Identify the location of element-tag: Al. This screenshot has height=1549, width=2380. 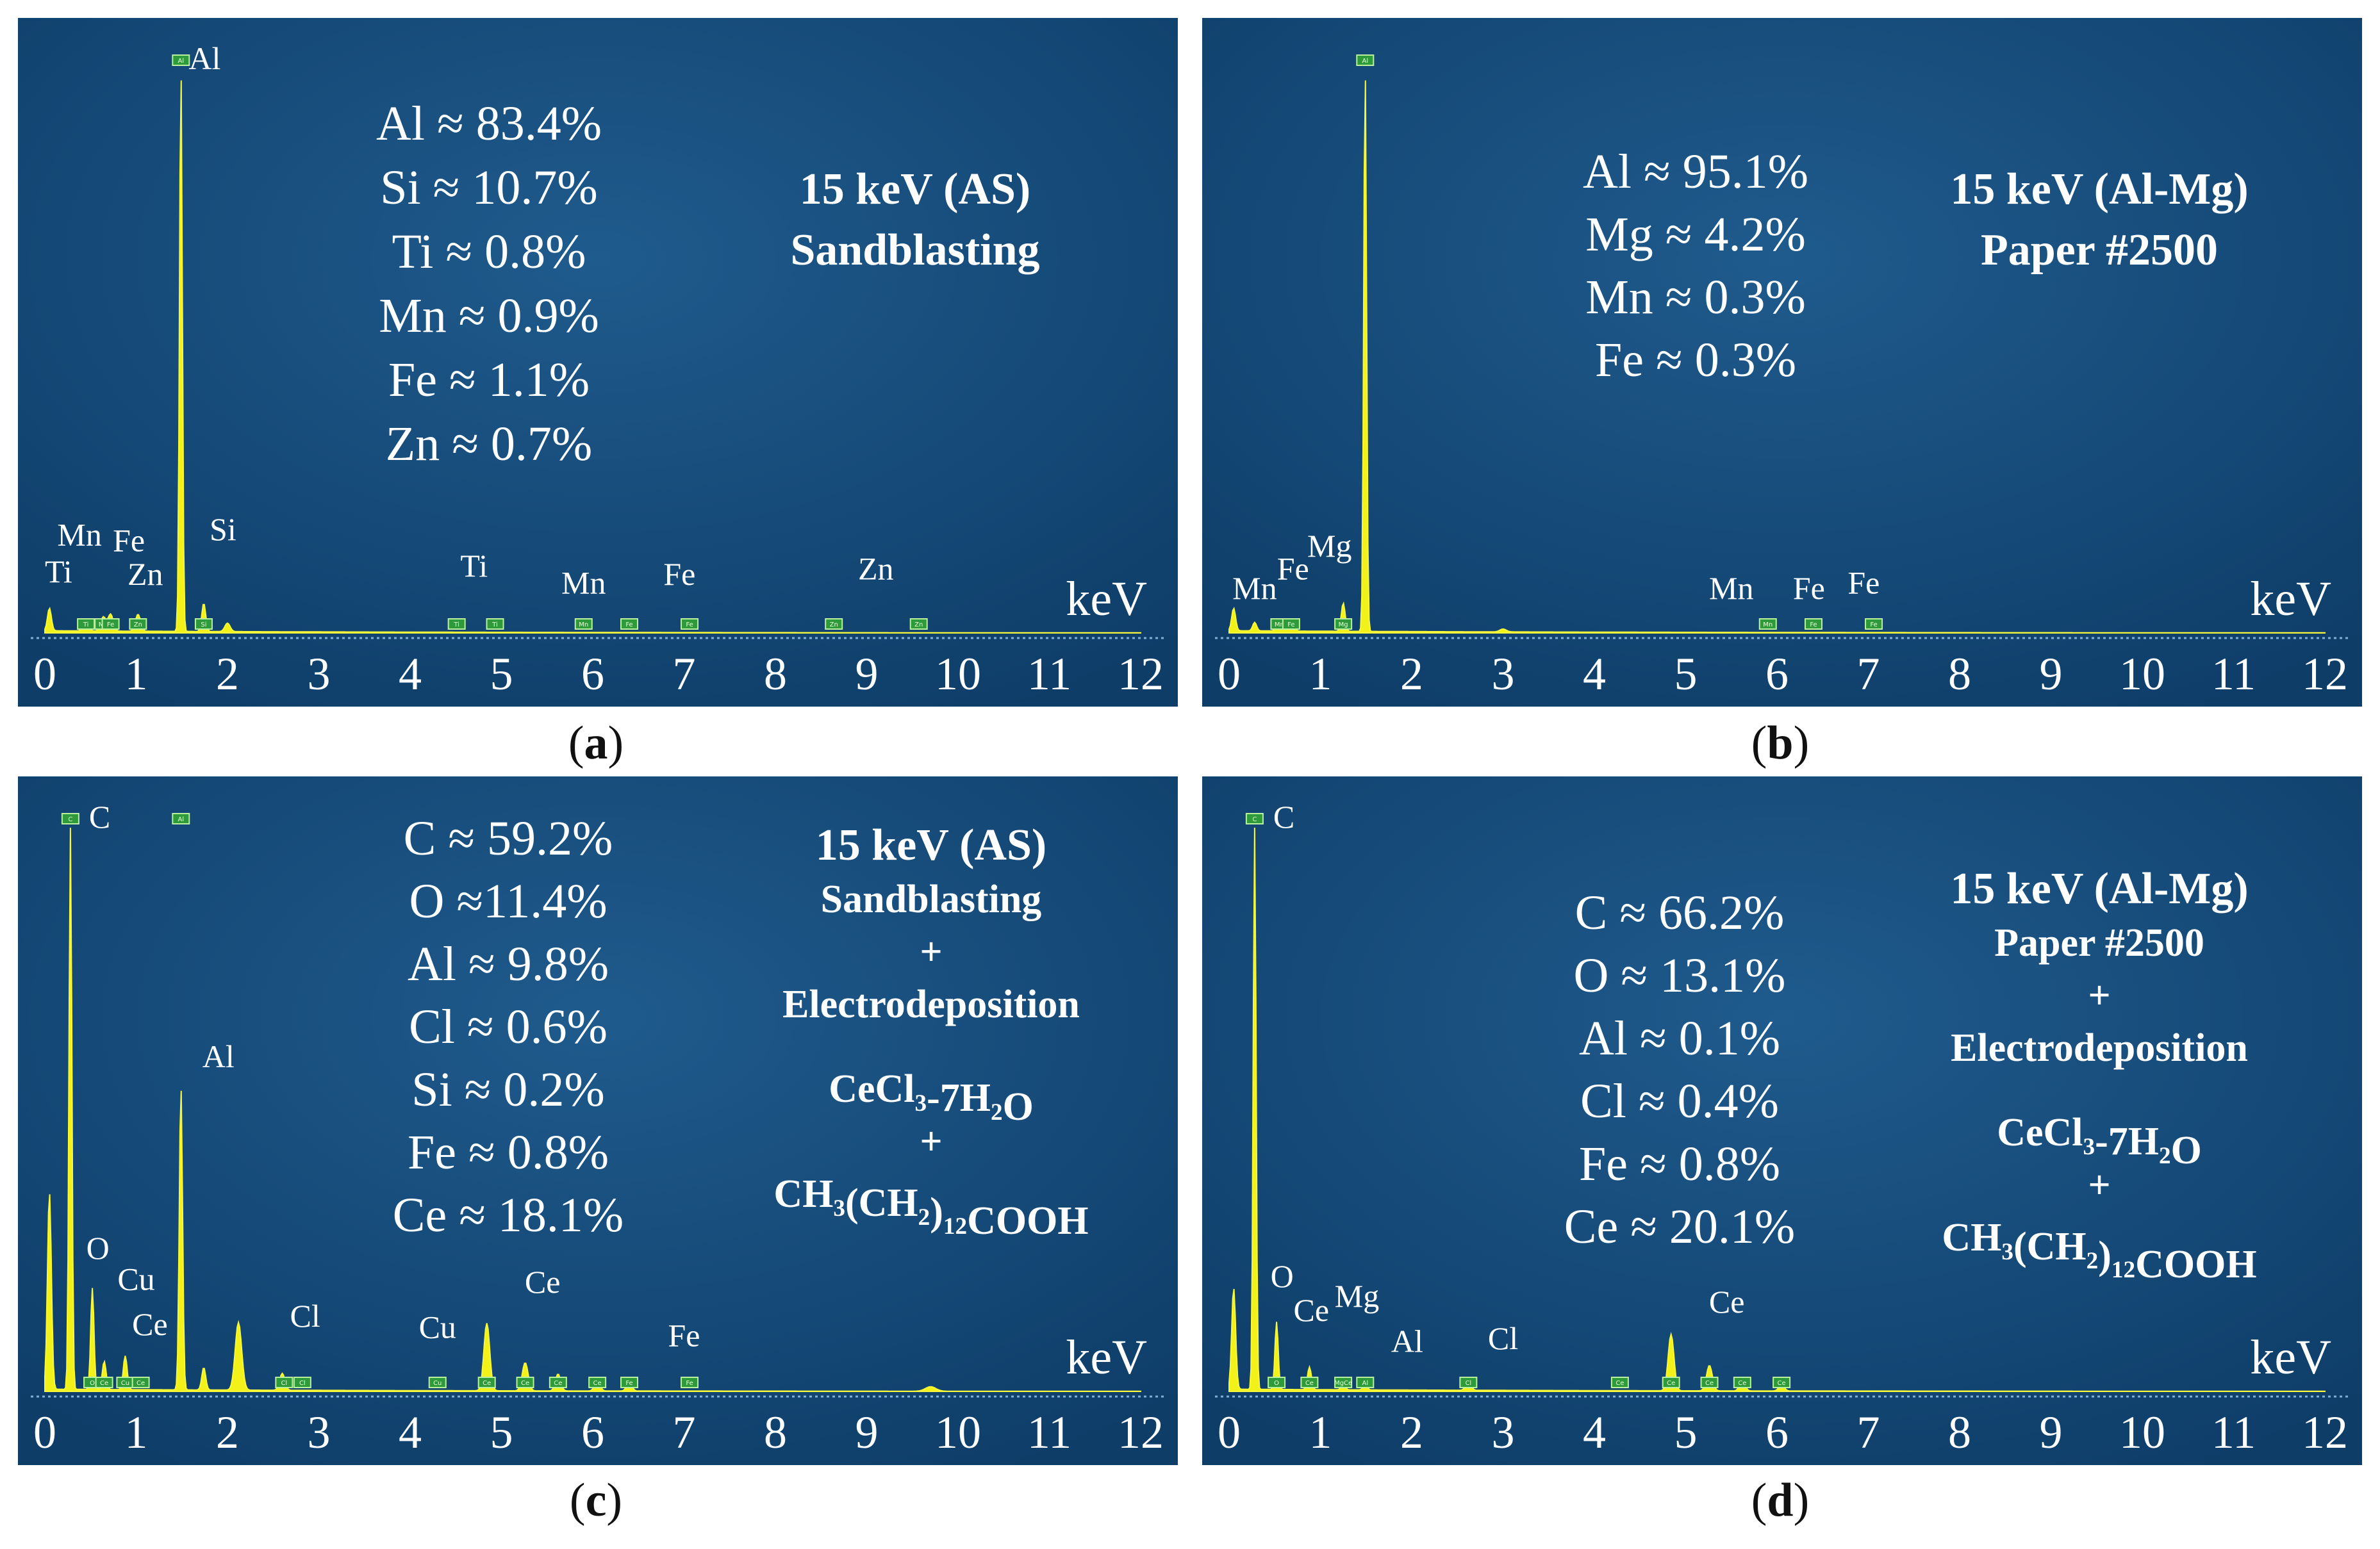
(181, 60).